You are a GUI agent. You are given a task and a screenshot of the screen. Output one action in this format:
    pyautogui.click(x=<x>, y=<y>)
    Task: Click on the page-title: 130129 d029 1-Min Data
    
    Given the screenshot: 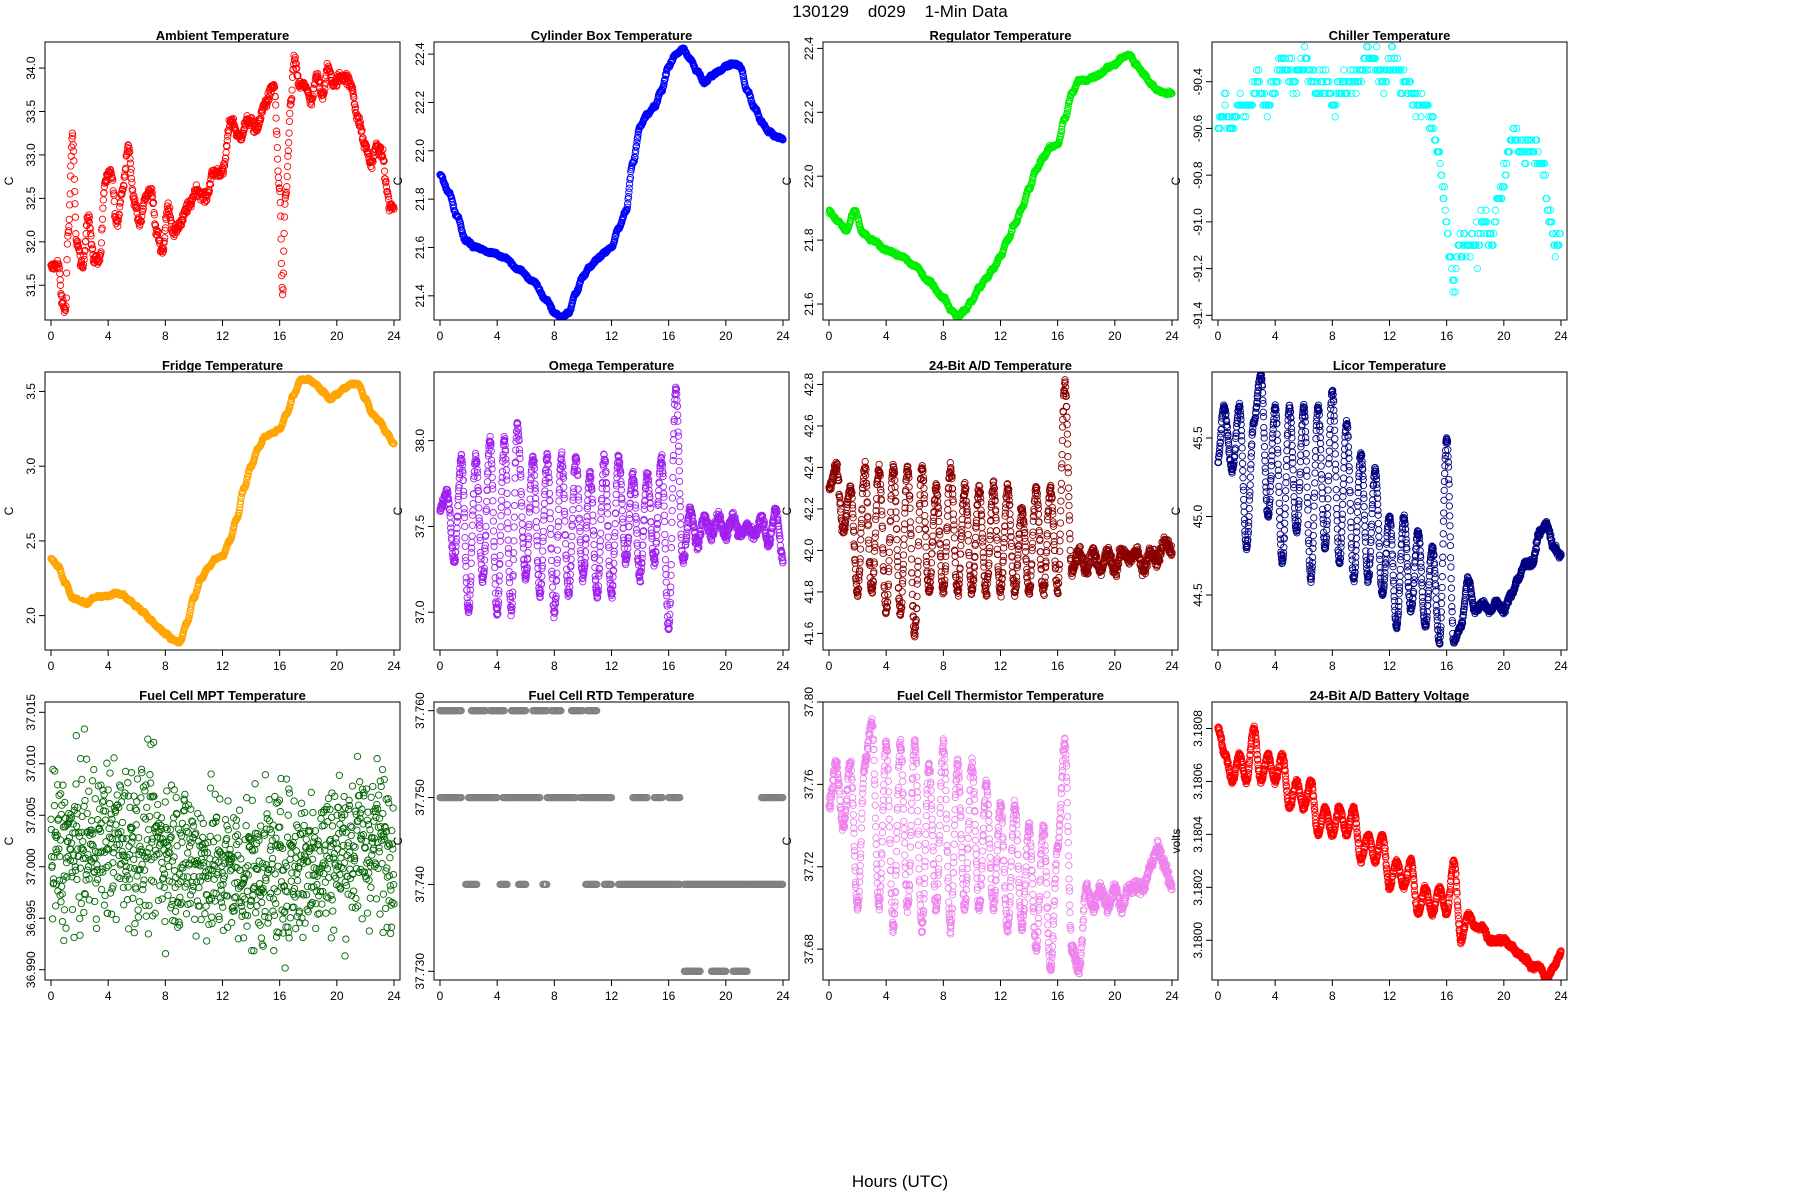 What is the action you would take?
    pyautogui.click(x=900, y=11)
    